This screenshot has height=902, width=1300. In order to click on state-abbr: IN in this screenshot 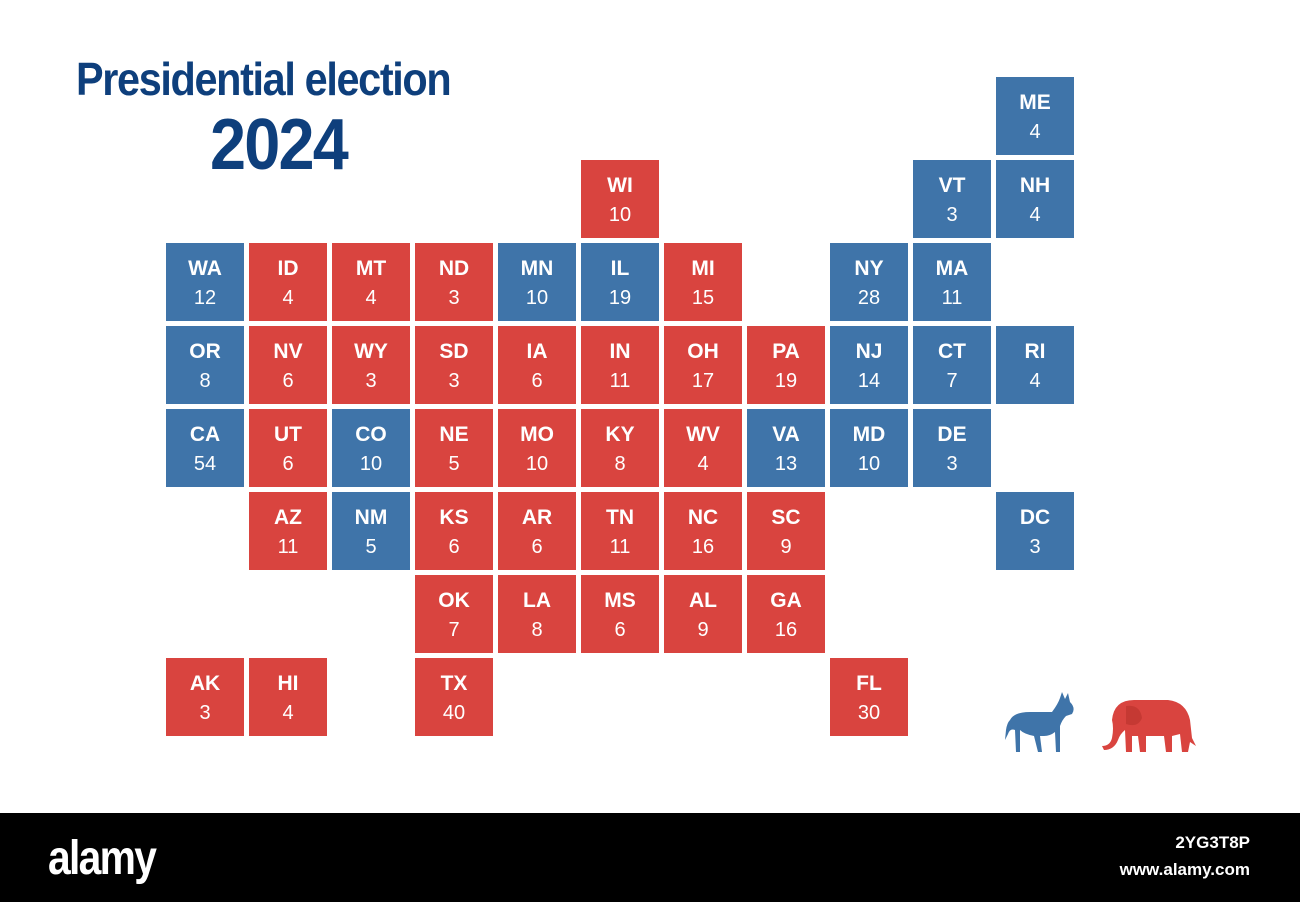, I will do `click(620, 351)`.